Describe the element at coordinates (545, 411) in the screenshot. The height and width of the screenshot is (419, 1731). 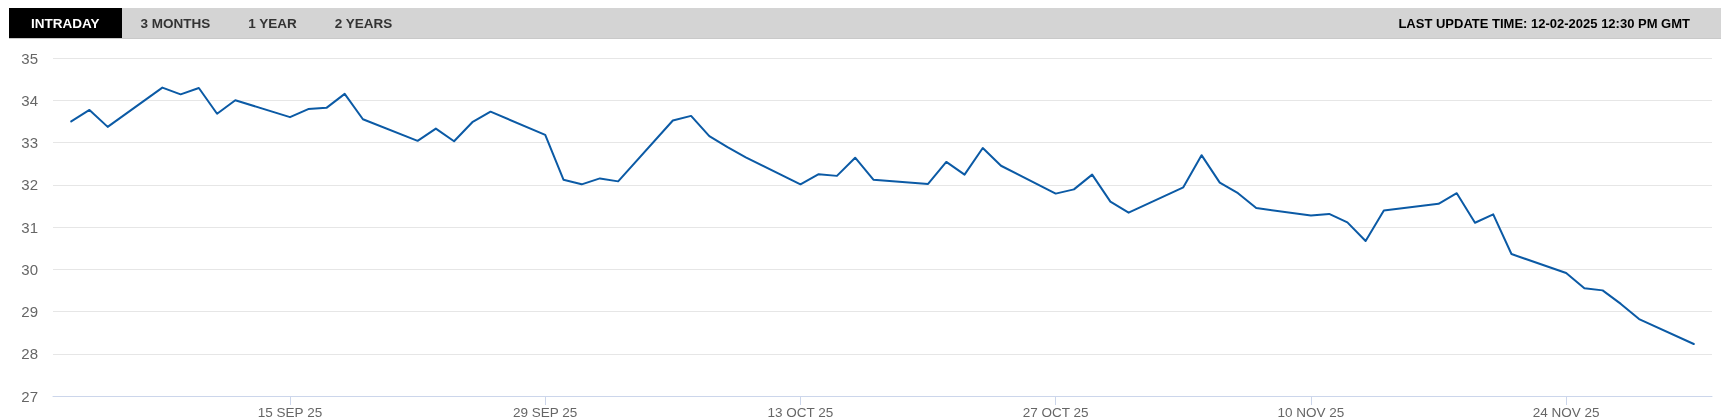
I see `x-tick-label: 29 SEP 25` at that location.